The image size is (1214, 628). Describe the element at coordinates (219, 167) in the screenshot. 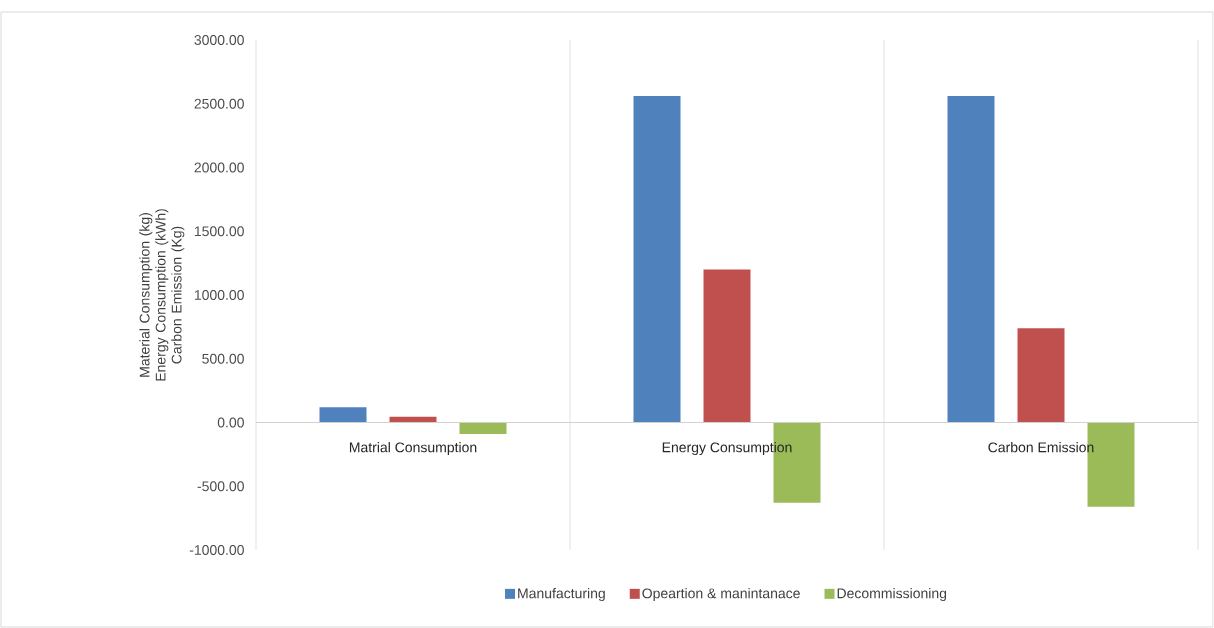

I see `y-tick-label: 2000.00` at that location.